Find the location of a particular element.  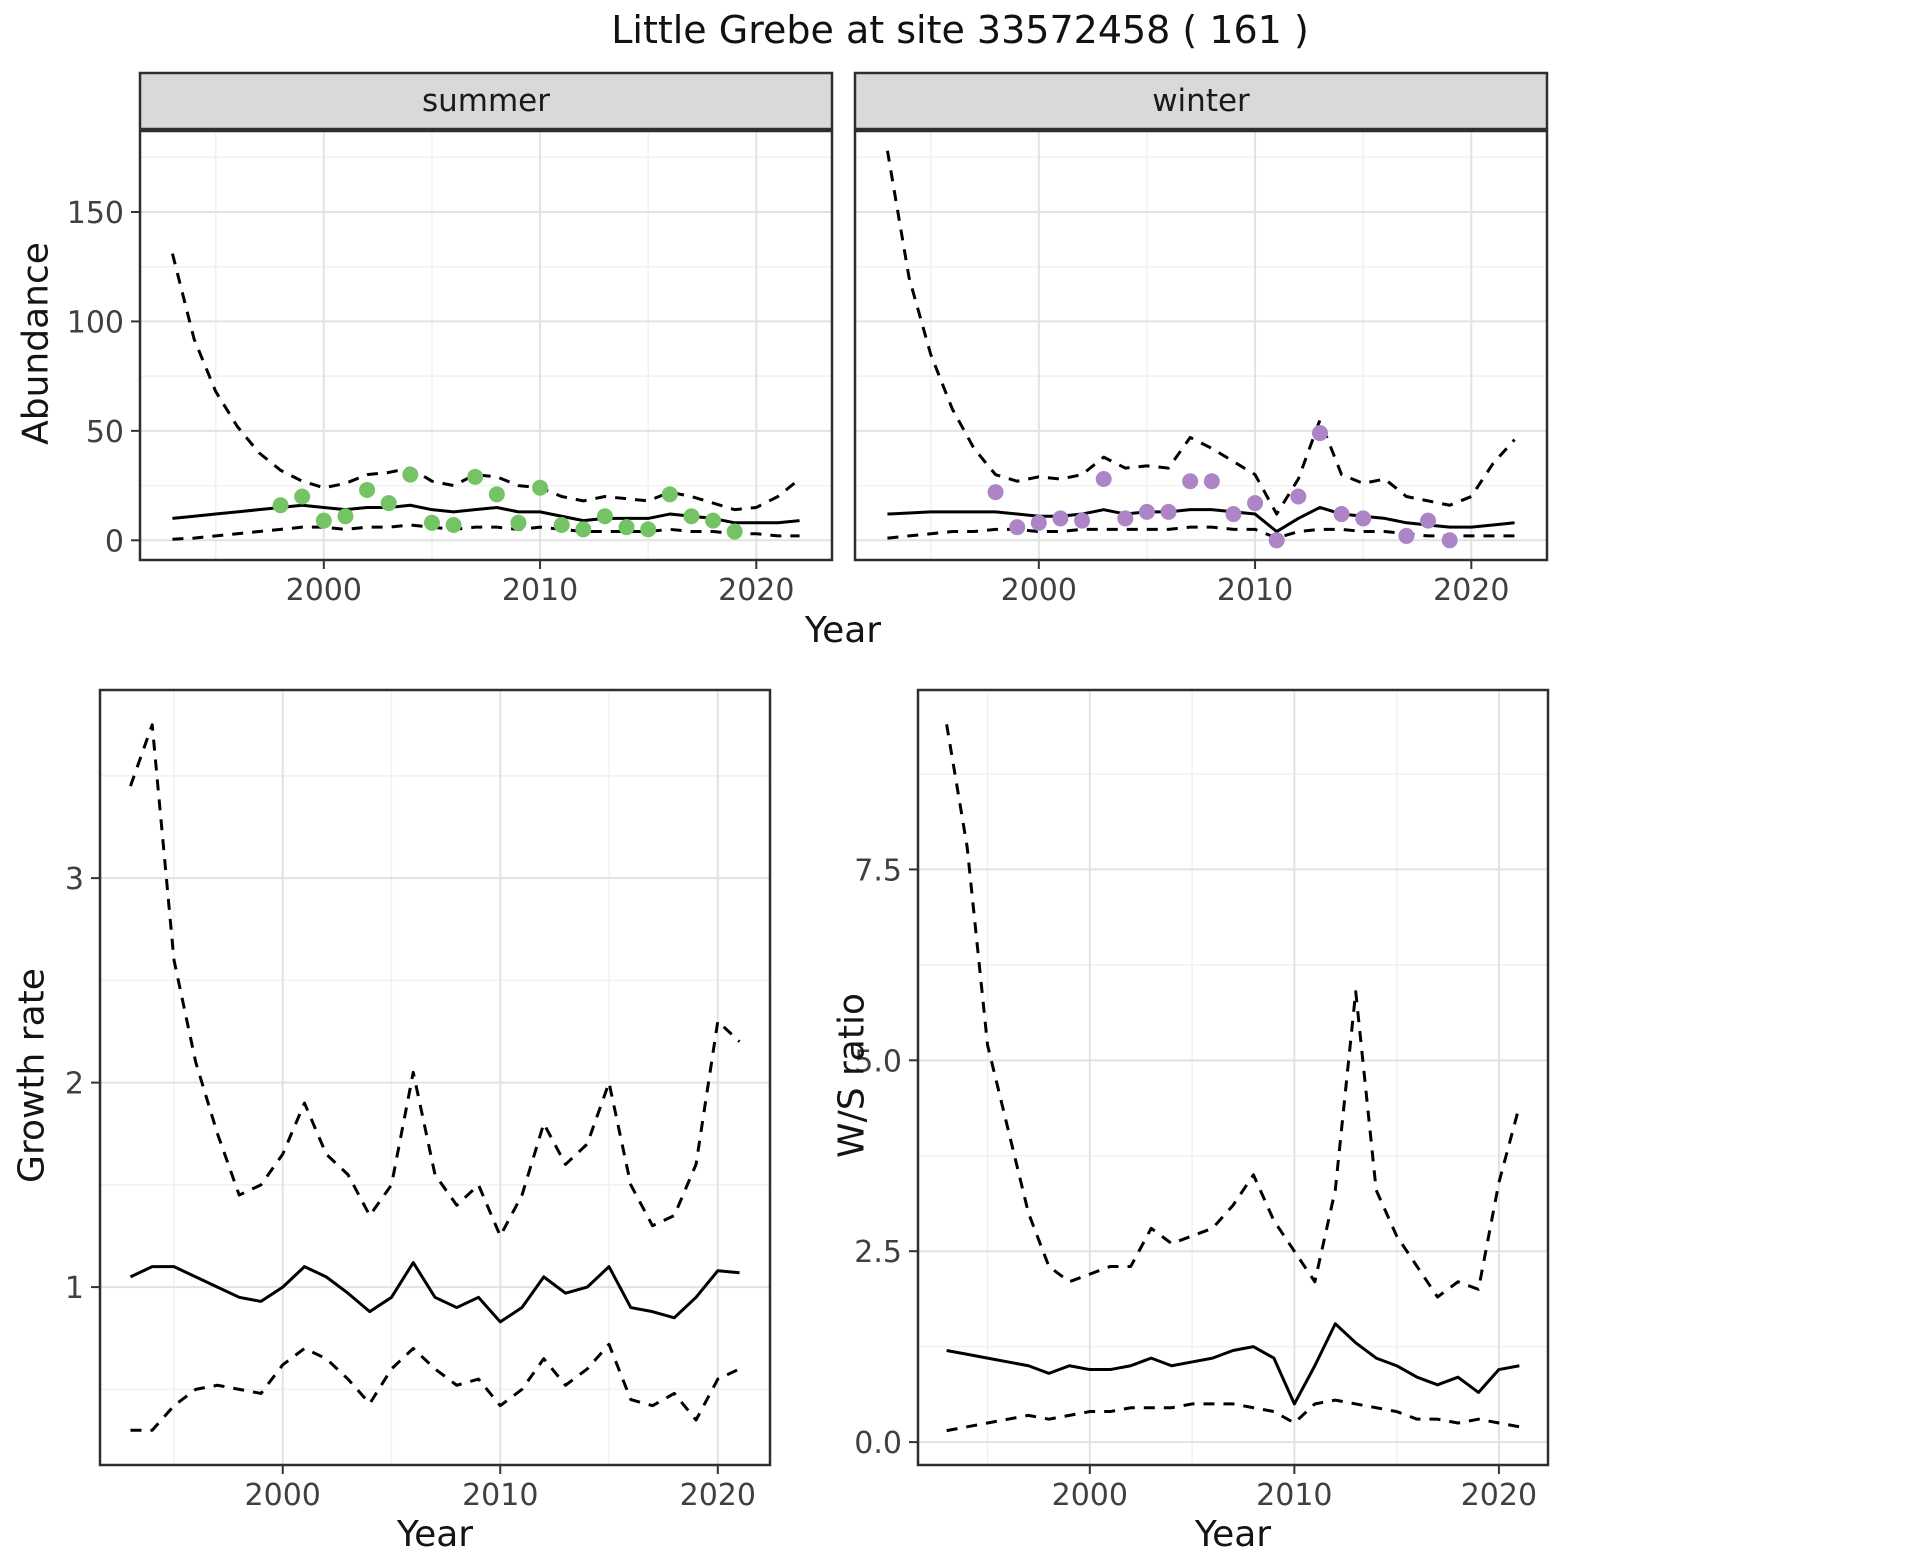

ws-ratio-lower-ci-line is located at coordinates (1233, 1415).